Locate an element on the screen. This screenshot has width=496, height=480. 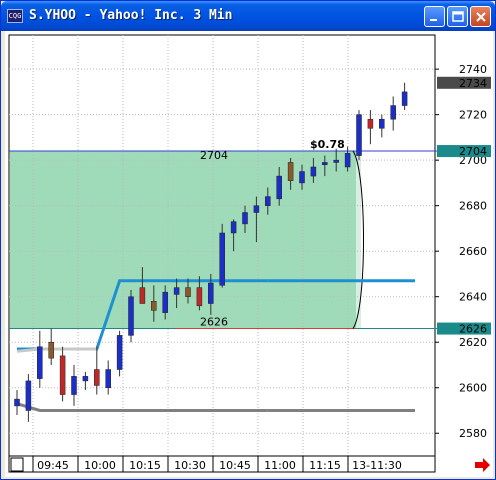
close-icon is located at coordinates (481, 17).